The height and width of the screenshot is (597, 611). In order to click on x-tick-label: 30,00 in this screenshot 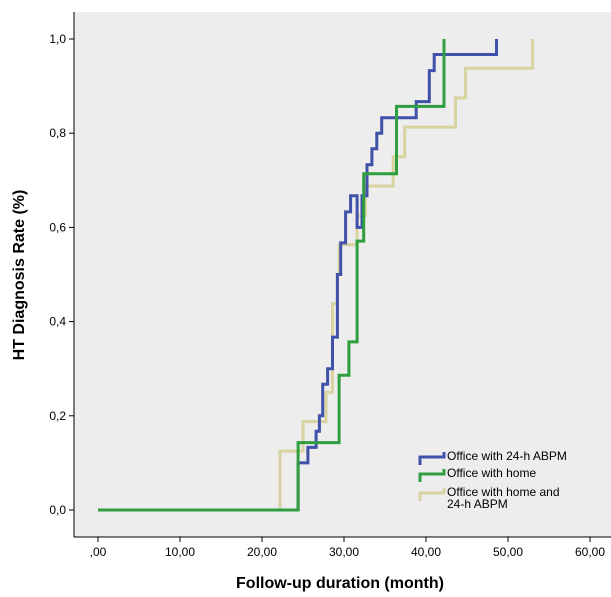, I will do `click(344, 552)`.